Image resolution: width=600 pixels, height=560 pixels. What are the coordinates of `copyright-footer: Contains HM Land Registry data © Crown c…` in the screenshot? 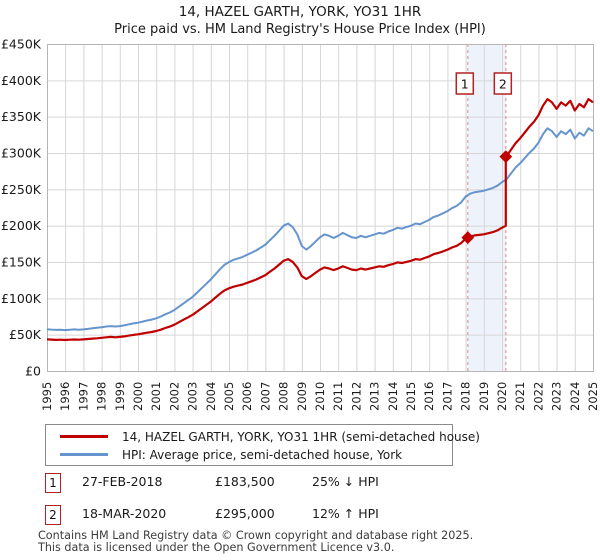 It's located at (318, 541).